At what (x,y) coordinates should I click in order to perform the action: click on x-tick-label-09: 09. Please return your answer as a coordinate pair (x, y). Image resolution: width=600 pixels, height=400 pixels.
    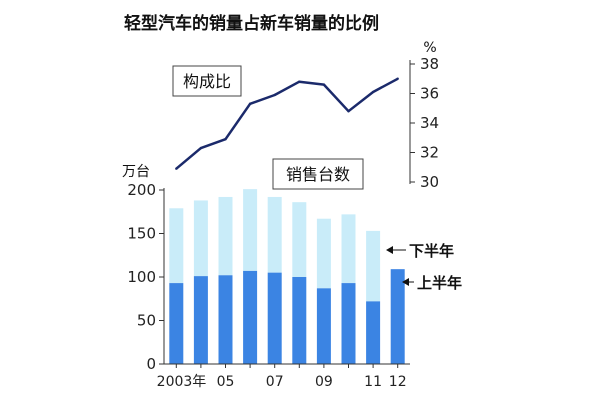
    Looking at the image, I should click on (324, 382).